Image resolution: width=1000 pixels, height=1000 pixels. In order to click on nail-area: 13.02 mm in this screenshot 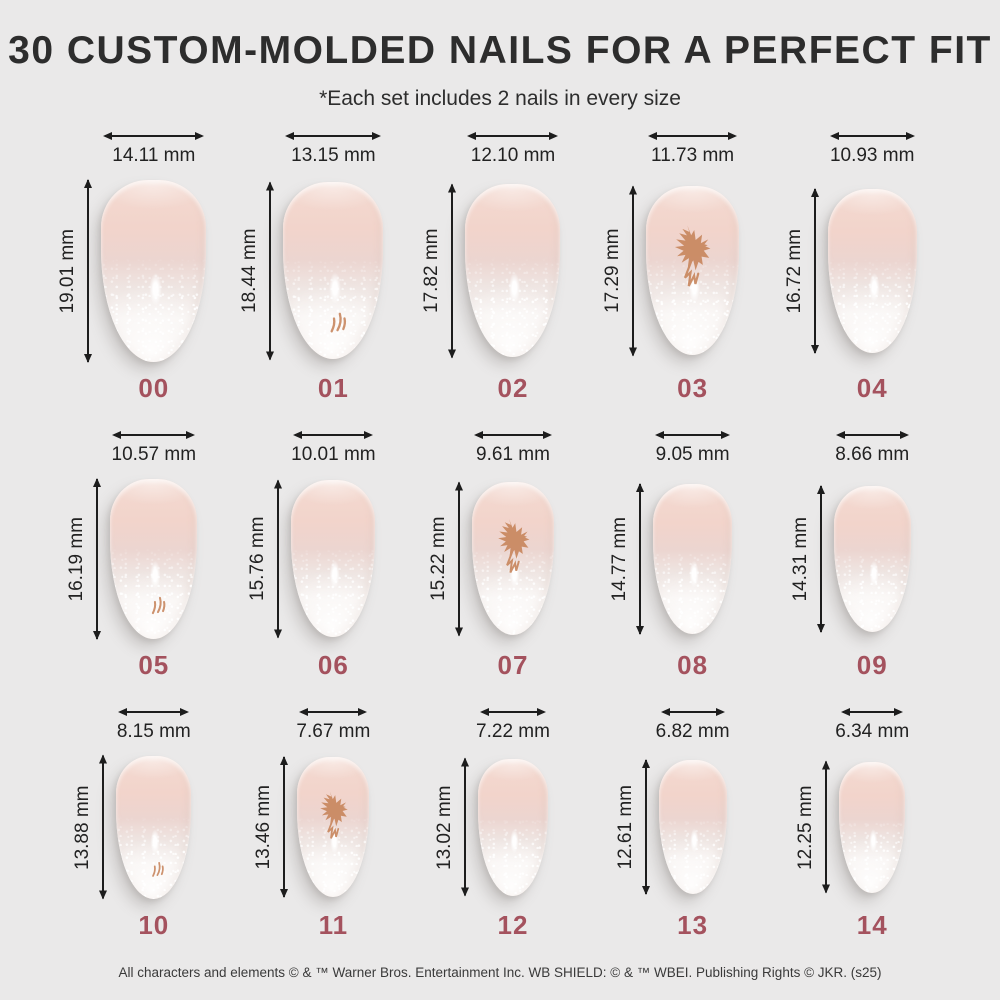, I will do `click(491, 827)`.